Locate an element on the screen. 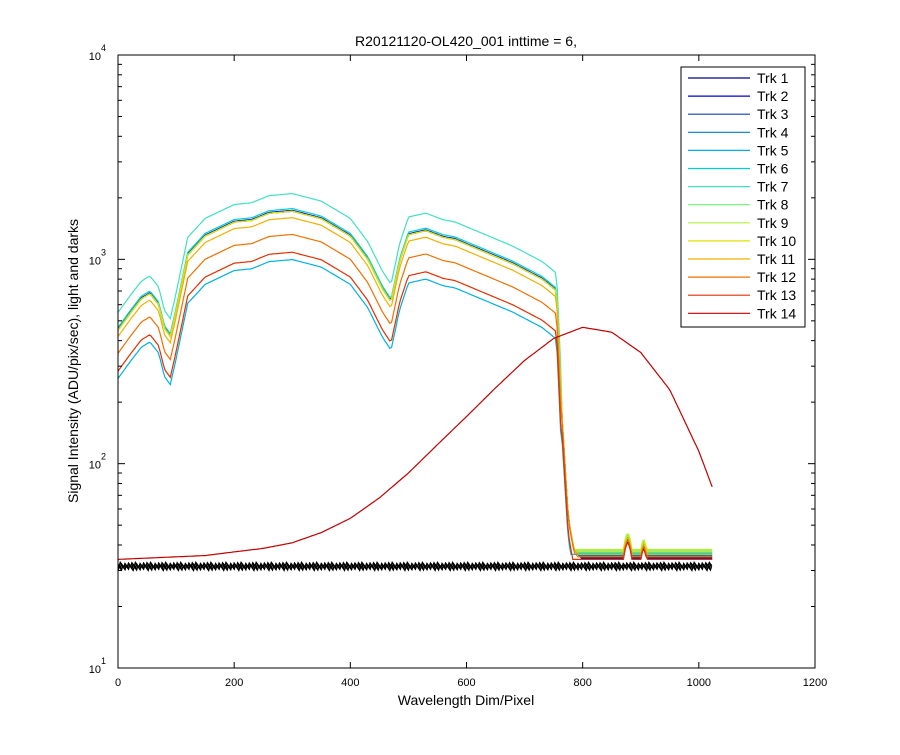 Image resolution: width=900 pixels, height=755 pixels. x-tick-label: 1000 is located at coordinates (699, 683).